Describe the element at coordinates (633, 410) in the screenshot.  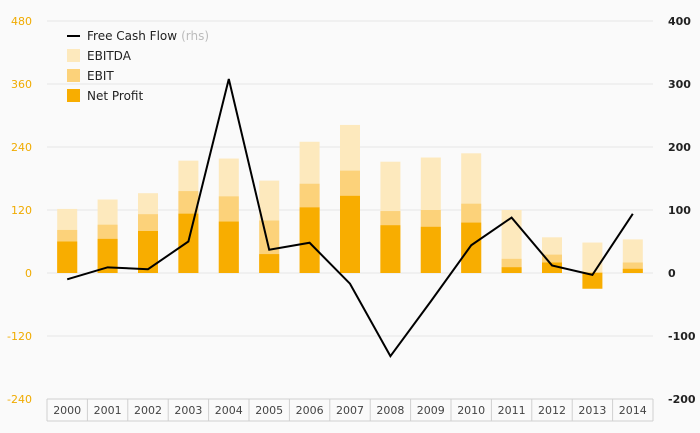
I see `x-tick-label: 2014` at that location.